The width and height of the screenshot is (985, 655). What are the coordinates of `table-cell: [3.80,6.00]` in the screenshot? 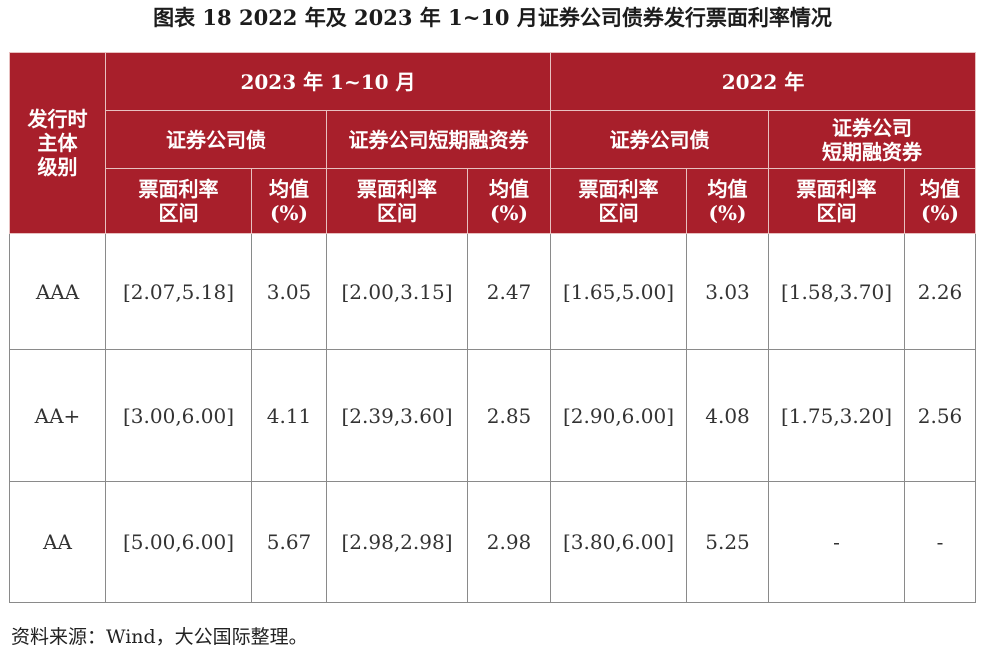 It's located at (618, 542).